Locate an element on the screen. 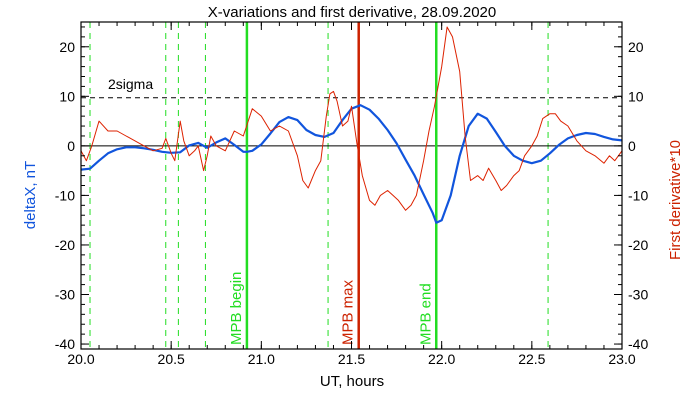 The height and width of the screenshot is (400, 700). y-tick-label-left-4: 0 is located at coordinates (71, 146).